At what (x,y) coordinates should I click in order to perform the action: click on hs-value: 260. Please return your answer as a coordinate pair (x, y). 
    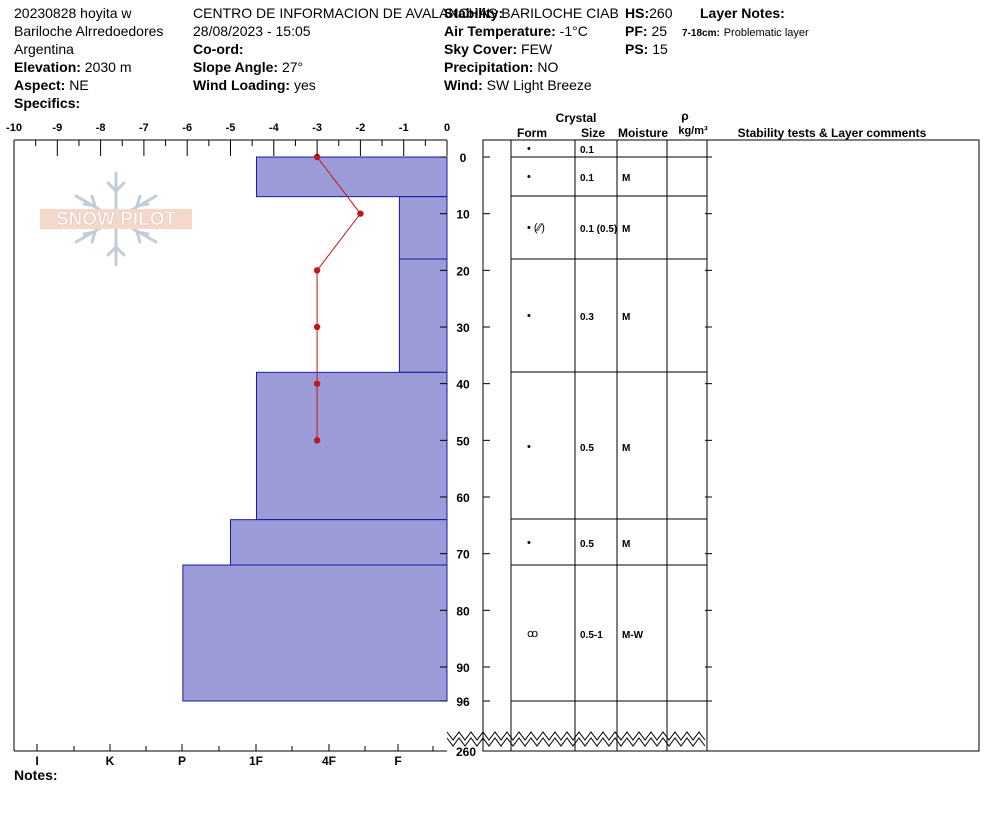
    Looking at the image, I should click on (661, 13).